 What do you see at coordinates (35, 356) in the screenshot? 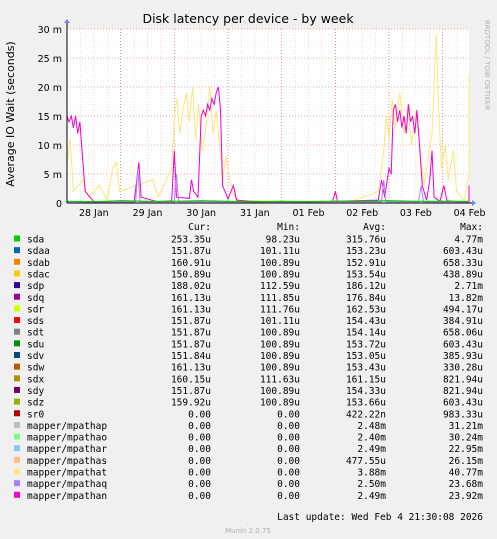
I see `legend-series-name: sdv` at bounding box center [35, 356].